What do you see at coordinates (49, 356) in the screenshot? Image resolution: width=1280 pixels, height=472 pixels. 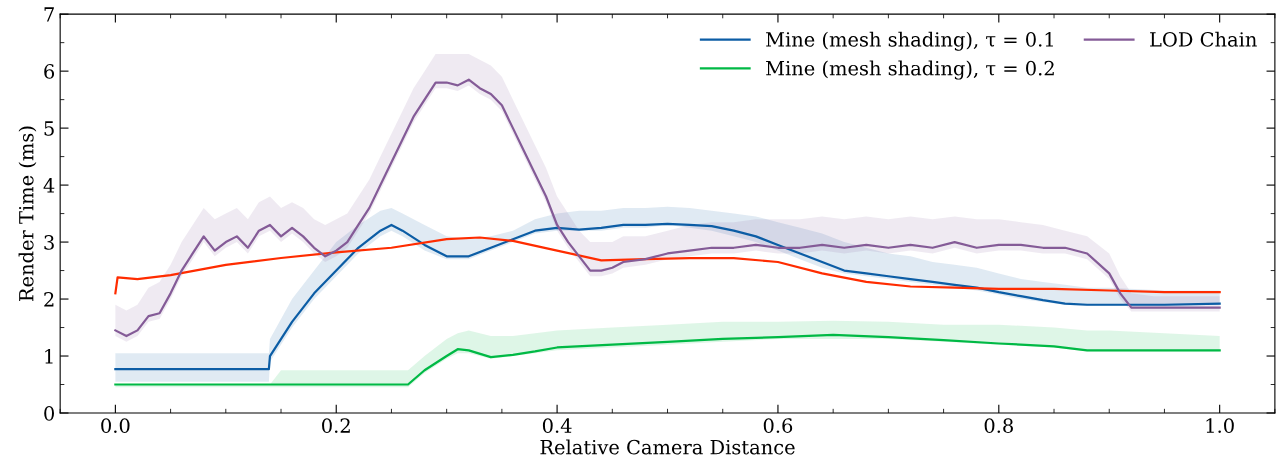 I see `y-tick-label: 1` at bounding box center [49, 356].